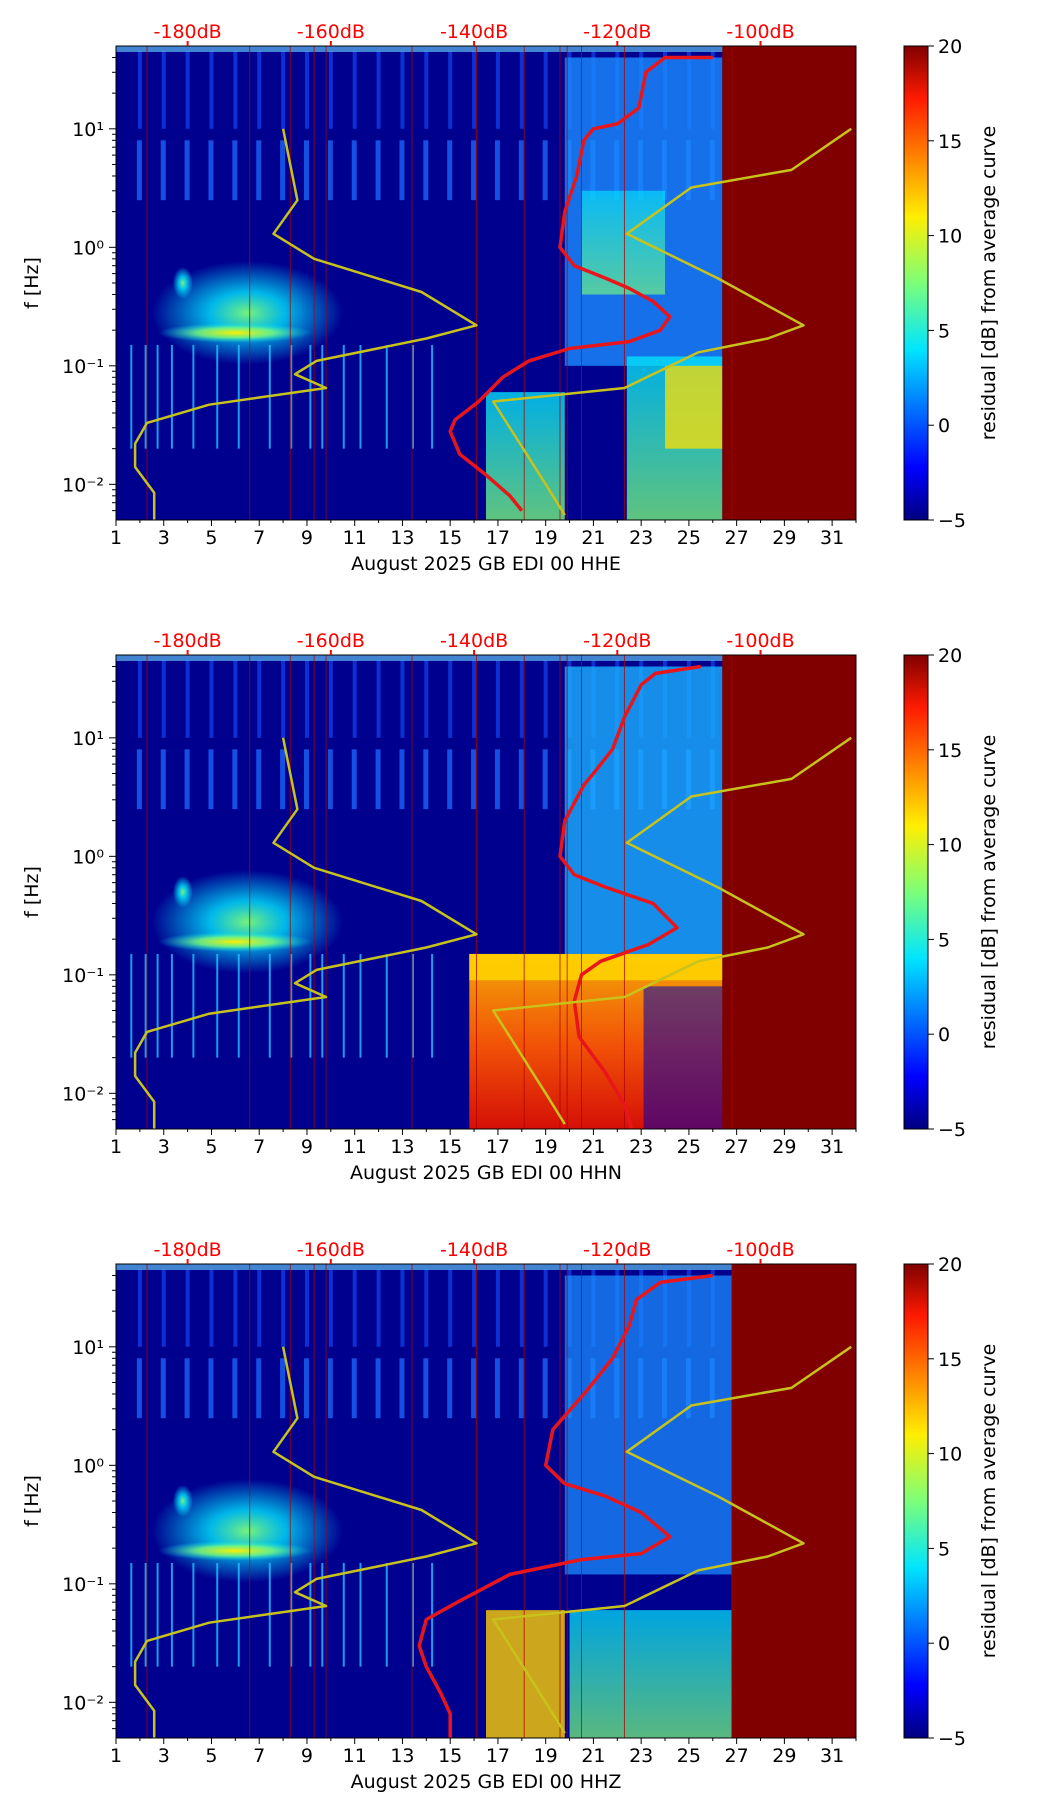  What do you see at coordinates (950, 1360) in the screenshot?
I see `colorbar-tick-label: 15` at bounding box center [950, 1360].